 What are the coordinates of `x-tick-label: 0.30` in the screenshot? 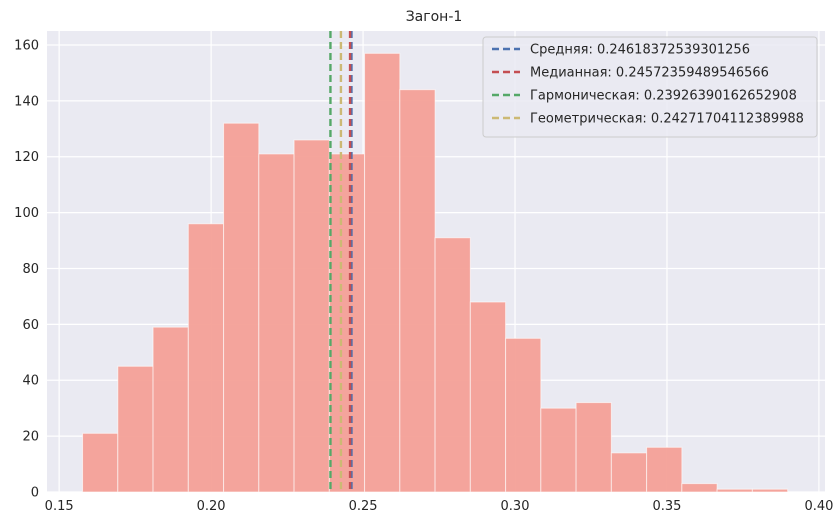 It's located at (515, 506).